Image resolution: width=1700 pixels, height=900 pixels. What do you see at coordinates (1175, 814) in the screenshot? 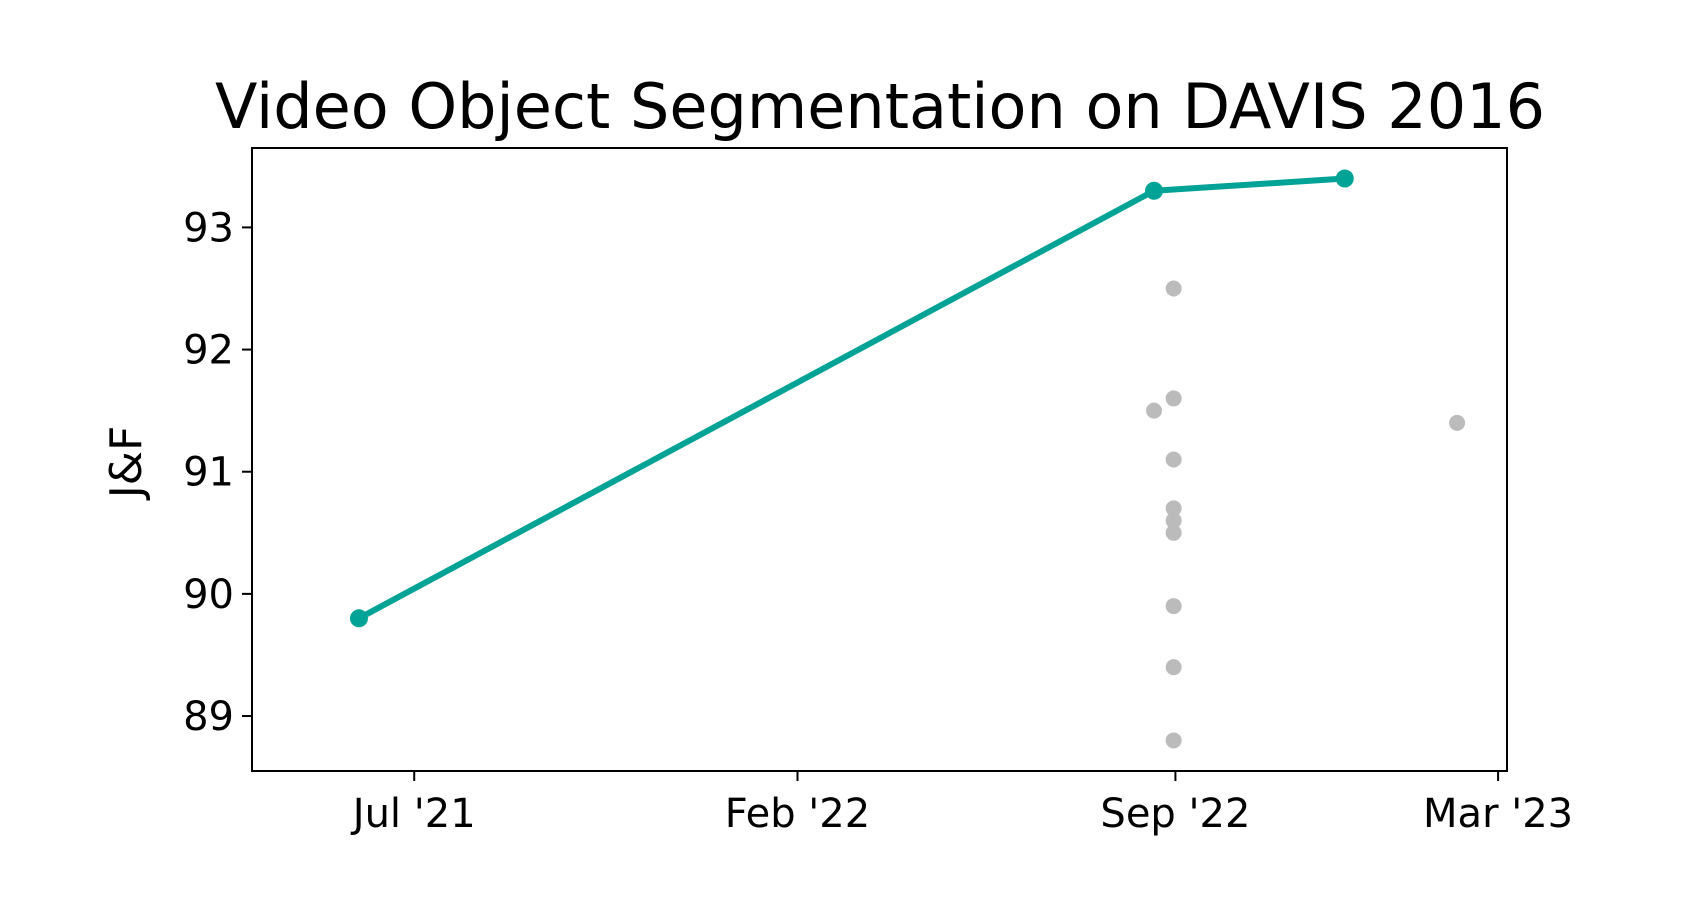
I see `x-tick-label: Sep '22` at bounding box center [1175, 814].